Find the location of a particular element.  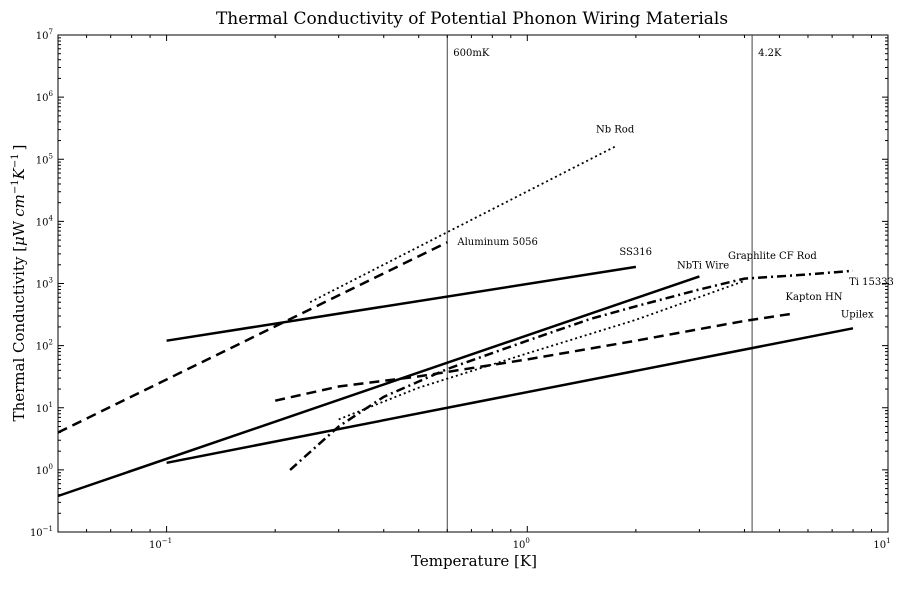

y-tick-label: 10³ is located at coordinates (44, 284).